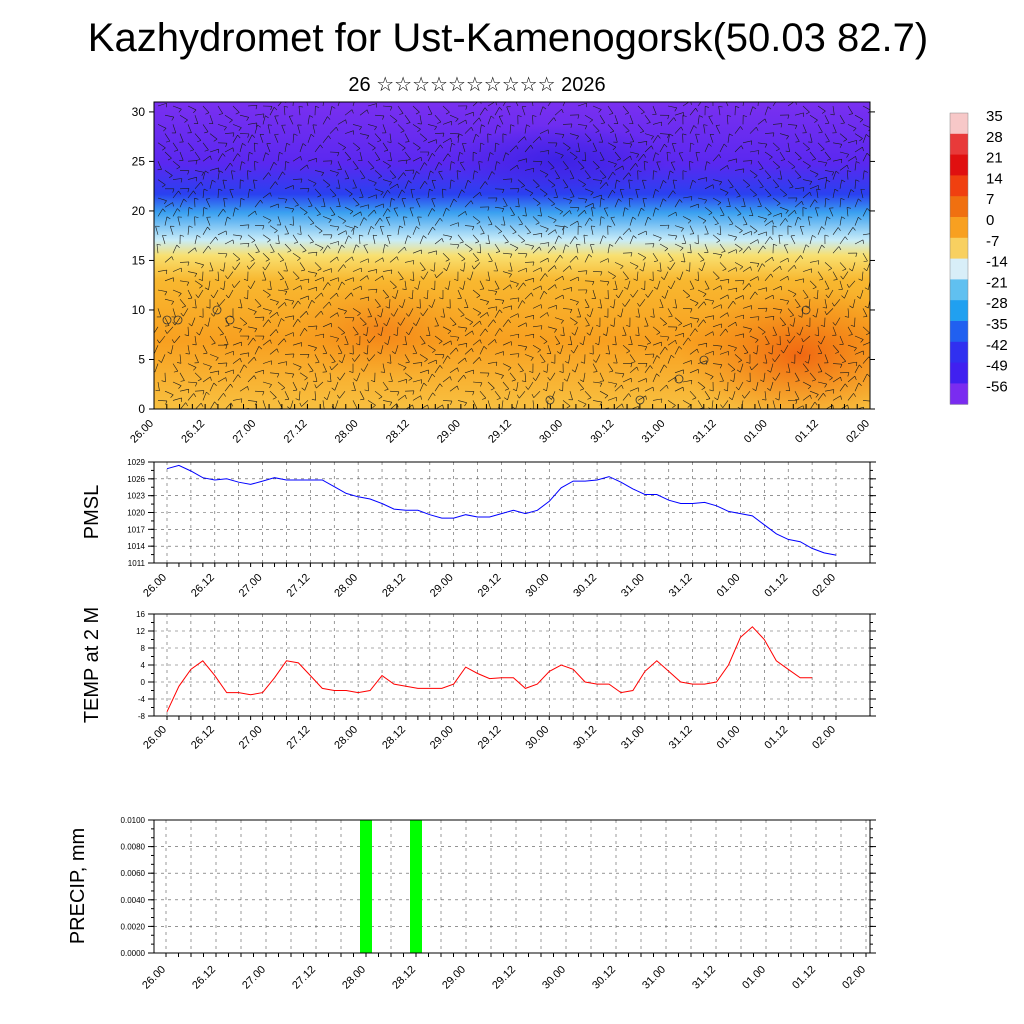 This screenshot has width=1024, height=1024. What do you see at coordinates (296, 432) in the screenshot?
I see `heatmap-x-tick-label: 27.12` at bounding box center [296, 432].